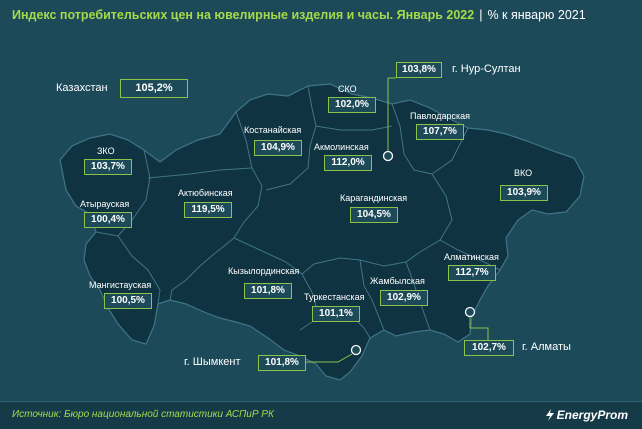  What do you see at coordinates (205, 193) in the screenshot?
I see `aktobe-name: Актюбинская` at bounding box center [205, 193].